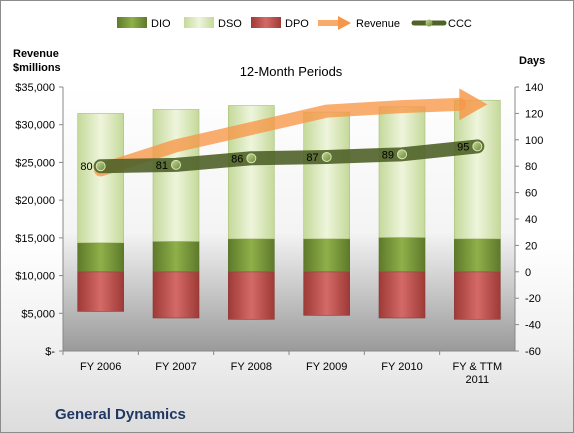  What do you see at coordinates (161, 24) in the screenshot?
I see `legend-label-dio: DIO` at bounding box center [161, 24].